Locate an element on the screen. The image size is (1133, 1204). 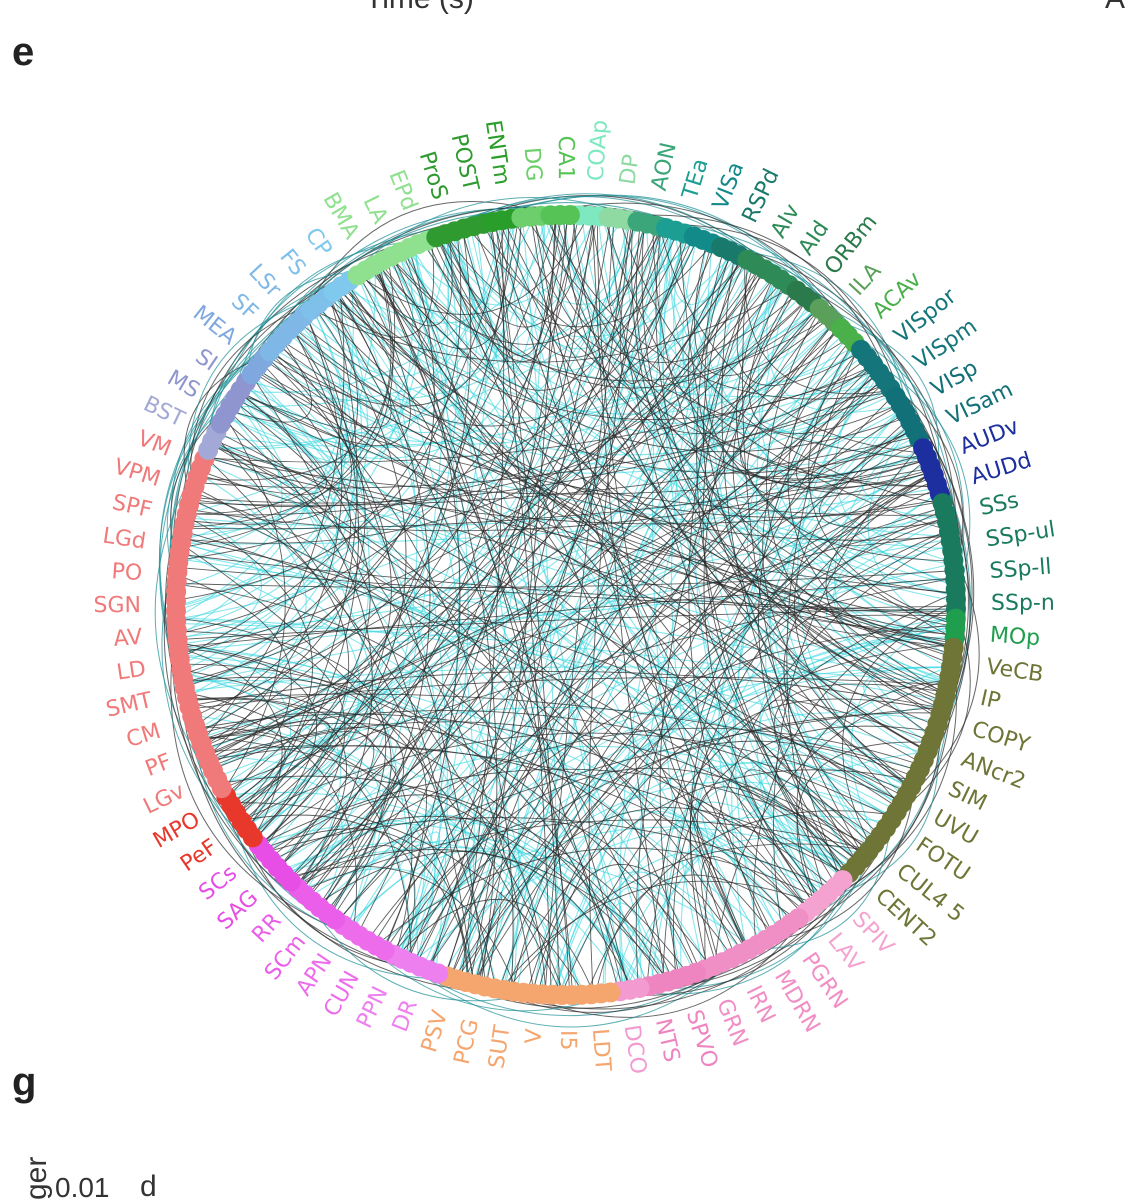
region-label-pcg: PCG is located at coordinates (467, 1042).